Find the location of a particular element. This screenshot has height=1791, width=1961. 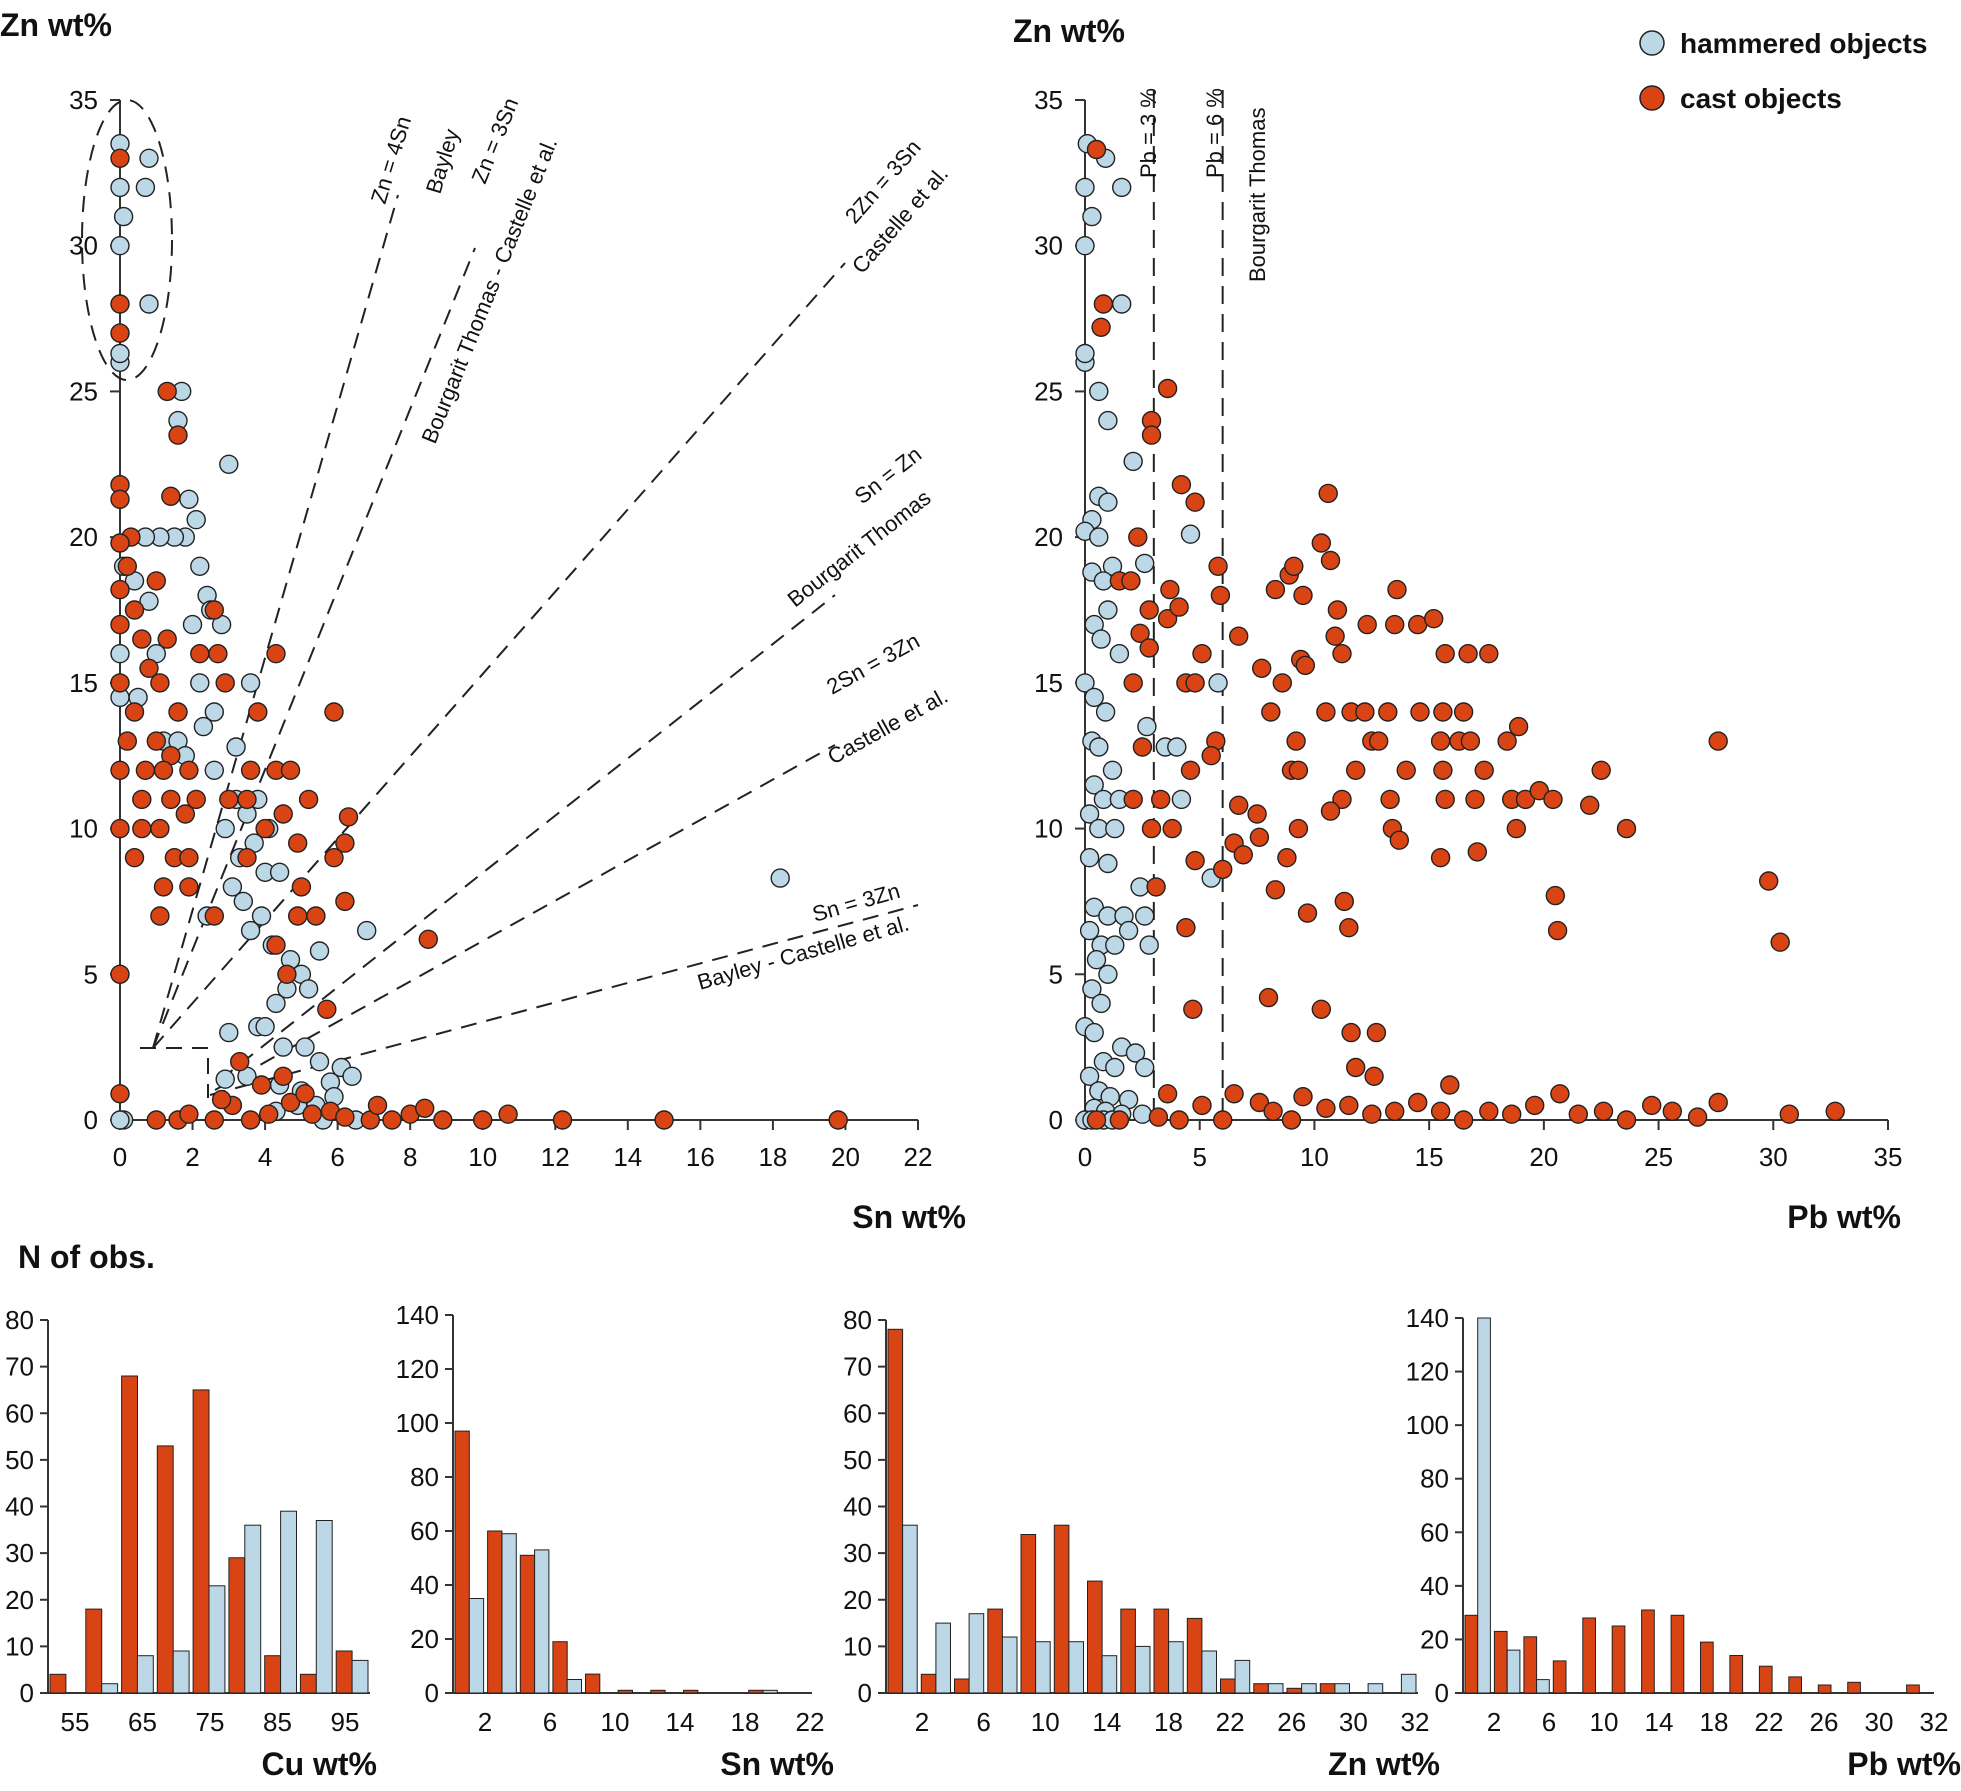

hist-y-tick-label: 60 is located at coordinates (424, 1531).